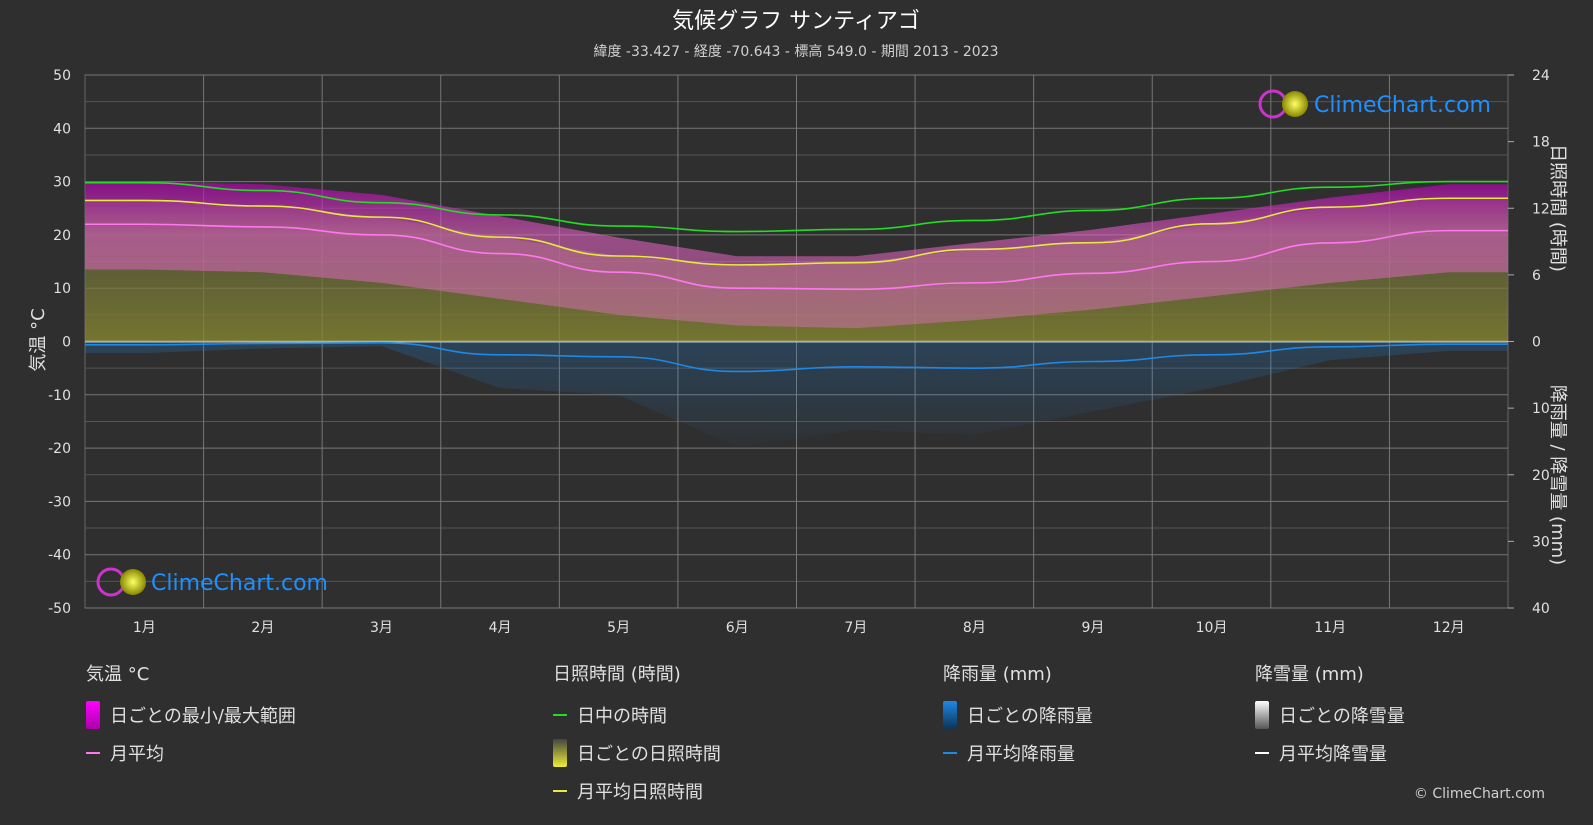  What do you see at coordinates (618, 628) in the screenshot?
I see `x-tick-label: 5月` at bounding box center [618, 628].